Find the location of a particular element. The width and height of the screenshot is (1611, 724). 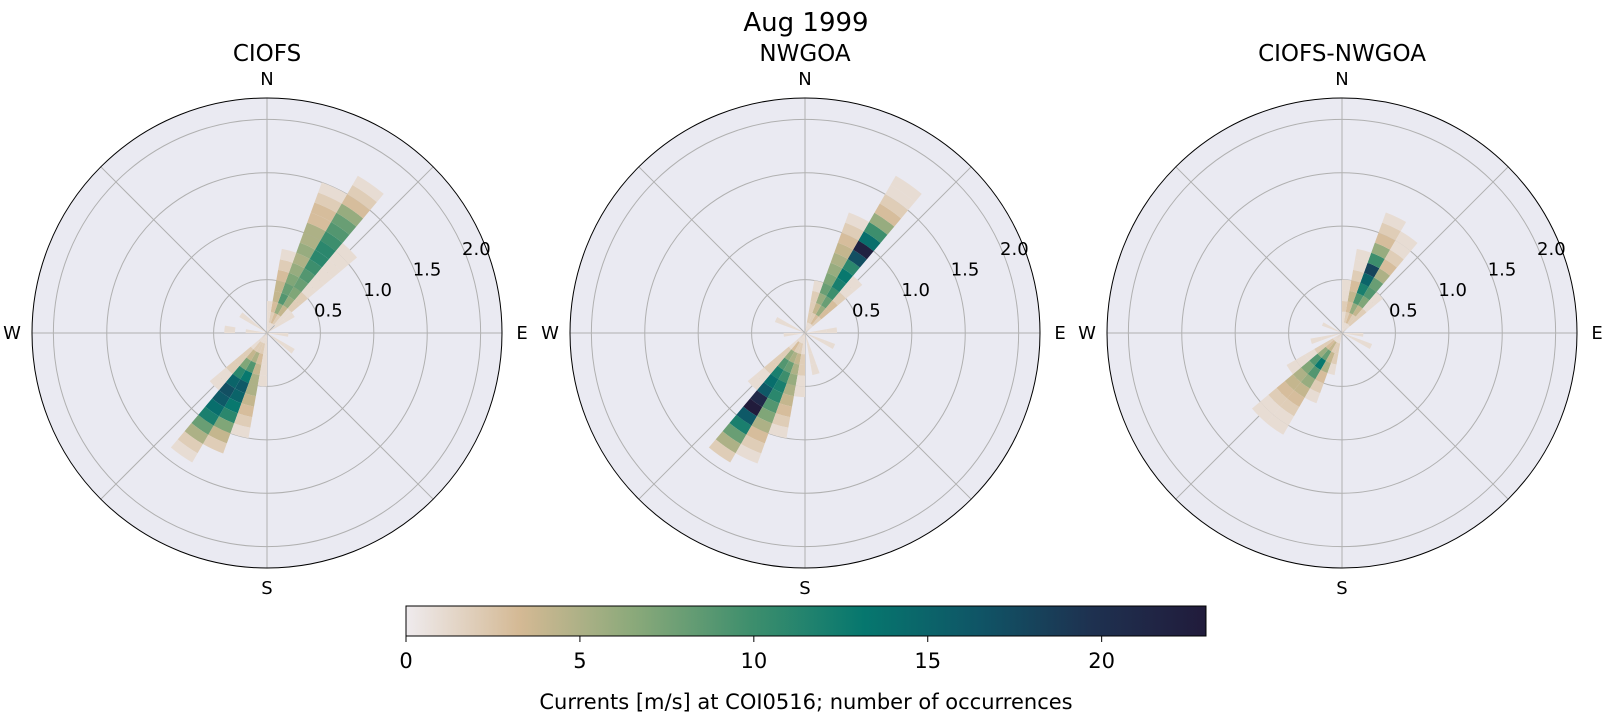

rose-cells is located at coordinates (1334, 323).